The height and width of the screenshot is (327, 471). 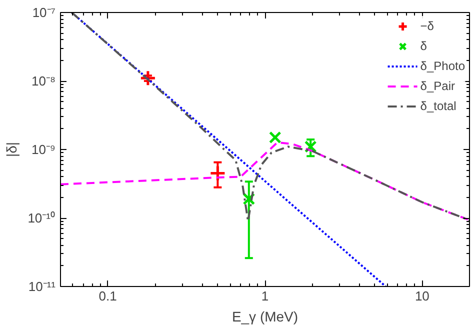 What do you see at coordinates (427, 26) in the screenshot?
I see `legend-label: −δ` at bounding box center [427, 26].